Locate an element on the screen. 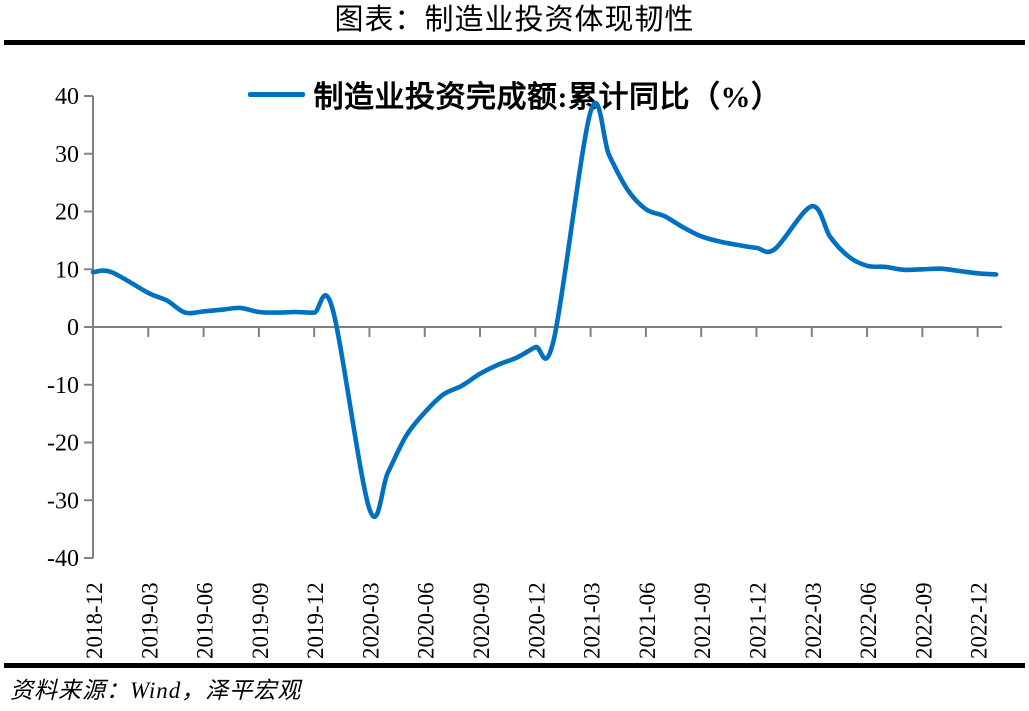 This screenshot has height=711, width=1029. y-axis-tick-label: 20 is located at coordinates (67, 213).